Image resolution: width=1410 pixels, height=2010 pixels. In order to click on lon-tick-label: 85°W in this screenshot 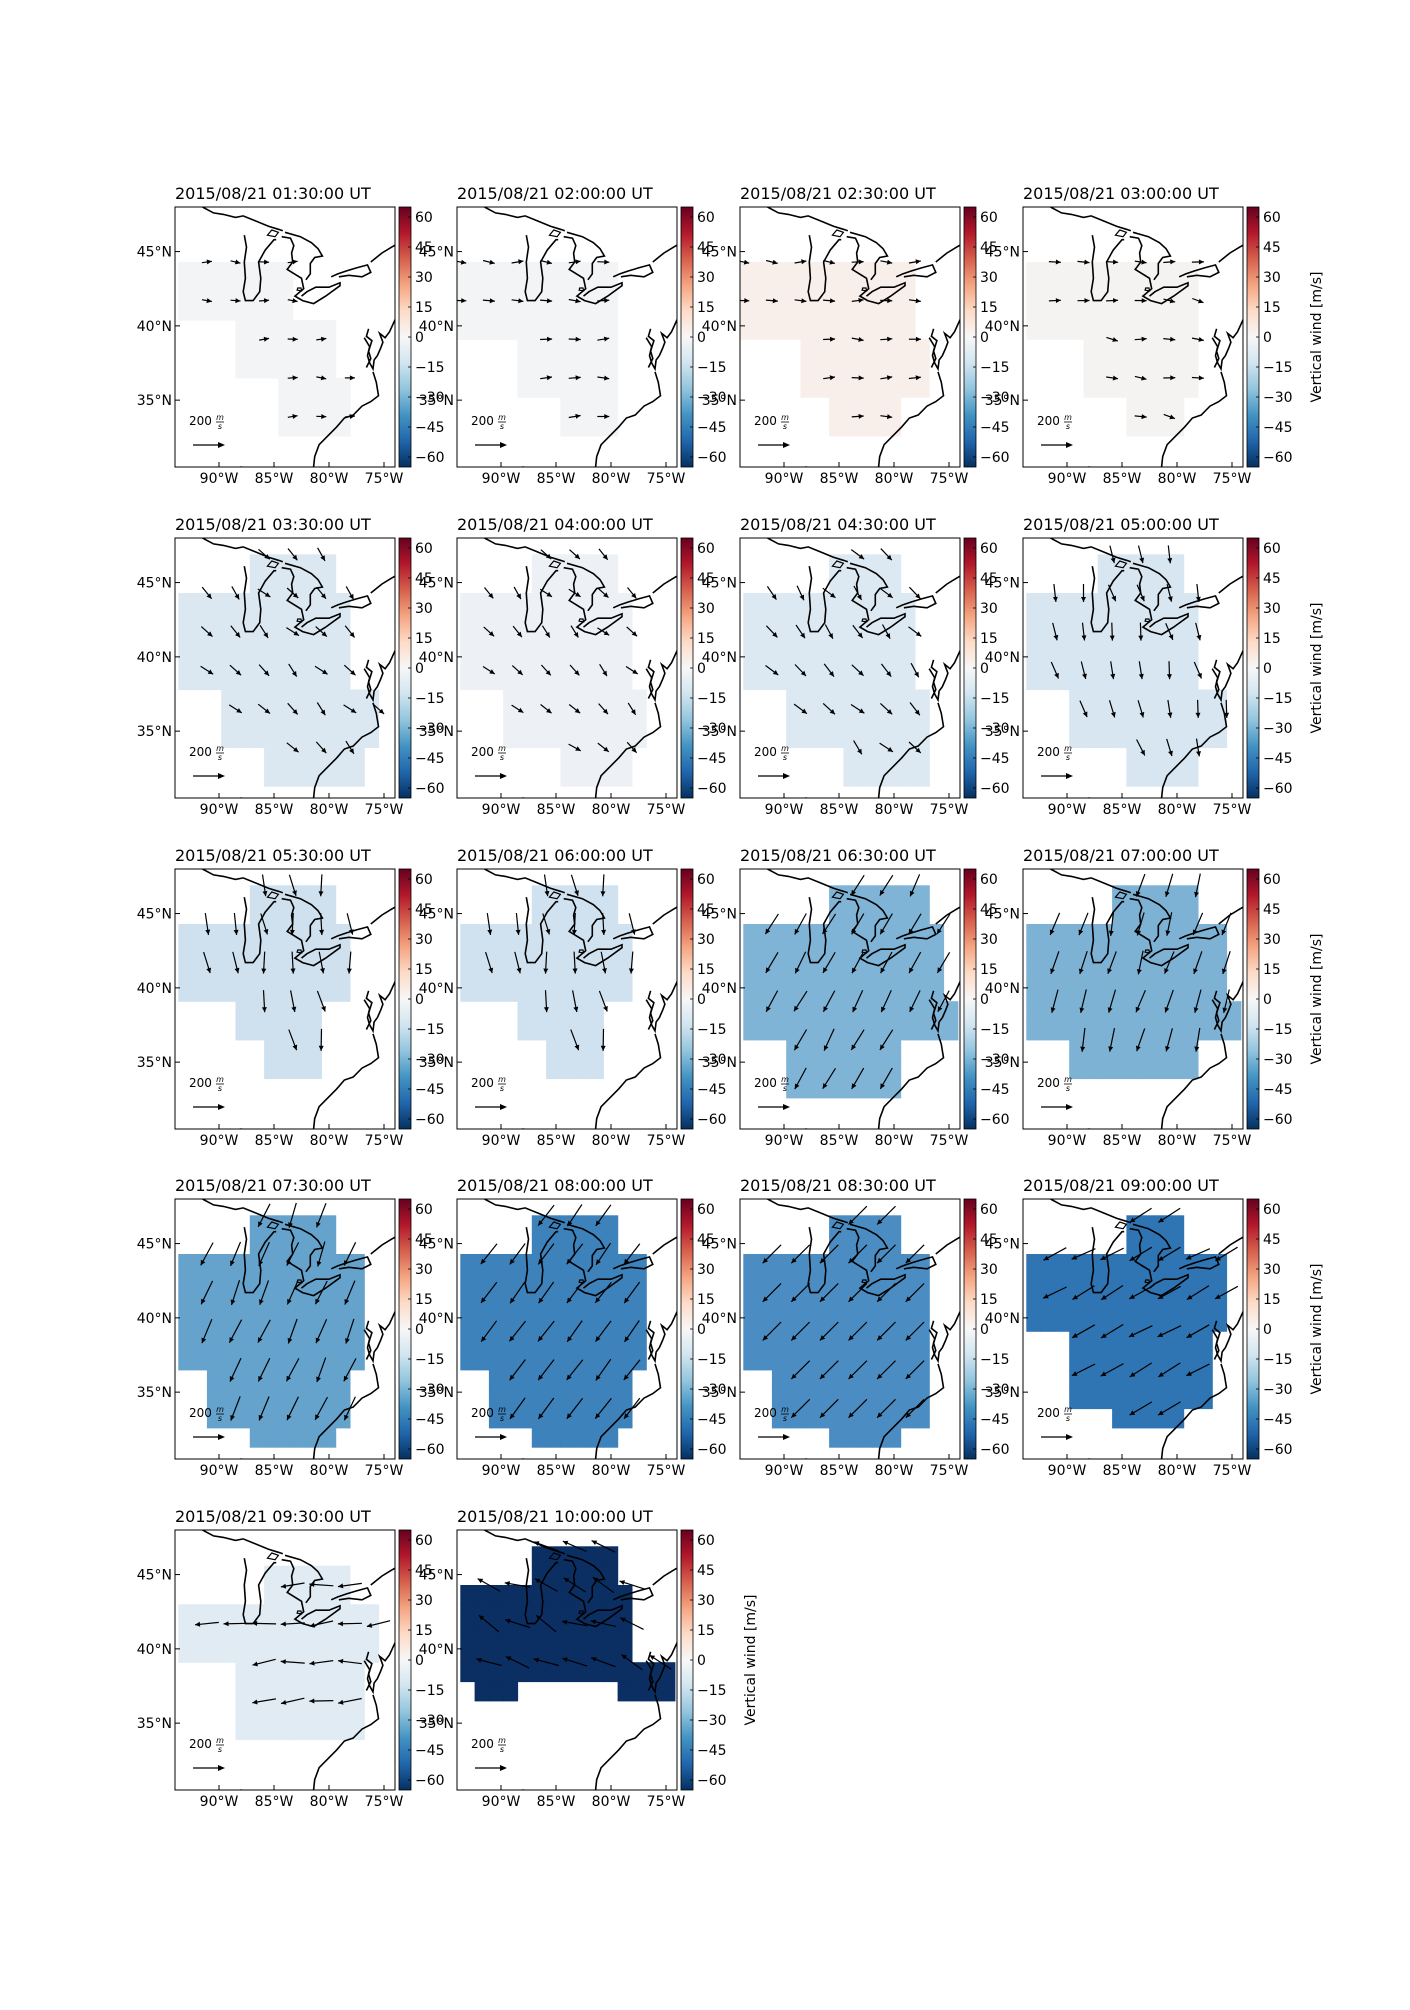, I will do `click(556, 1802)`.